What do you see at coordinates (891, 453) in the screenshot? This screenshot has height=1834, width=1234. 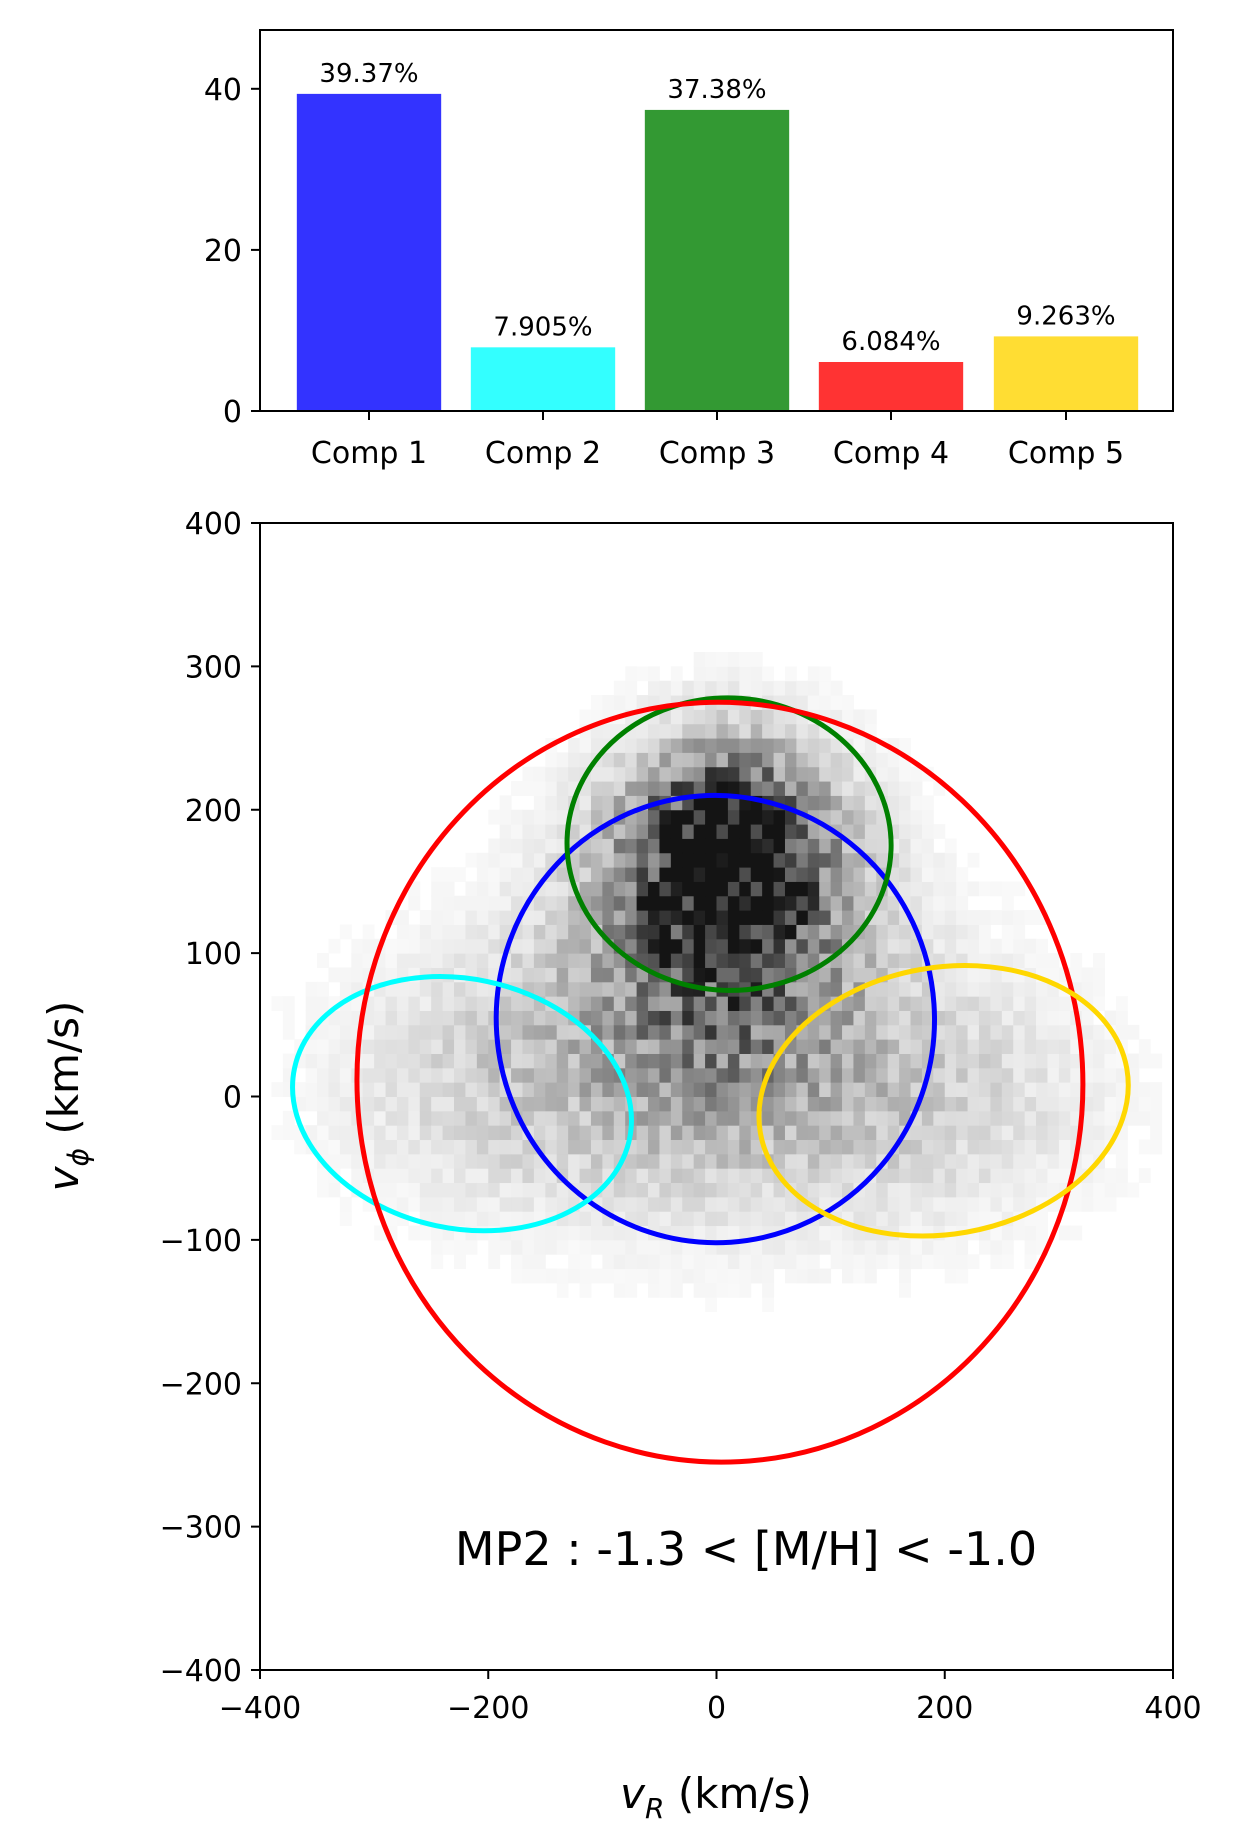 I see `category-label: Comp 4` at bounding box center [891, 453].